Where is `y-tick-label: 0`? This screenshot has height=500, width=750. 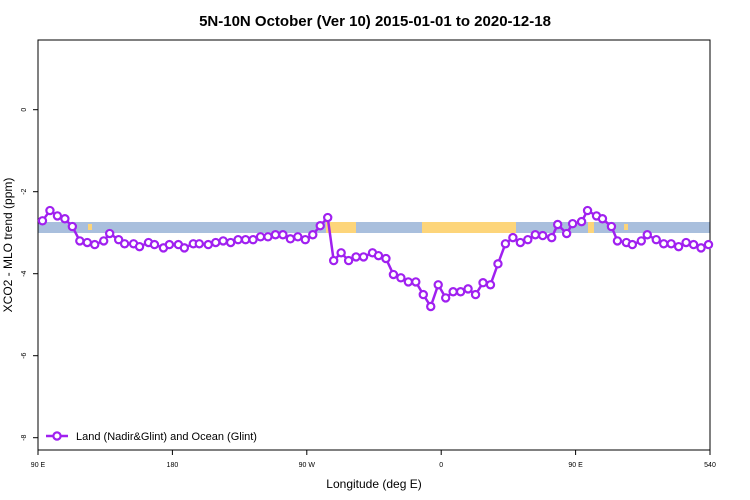 y-tick-label: 0 is located at coordinates (24, 110).